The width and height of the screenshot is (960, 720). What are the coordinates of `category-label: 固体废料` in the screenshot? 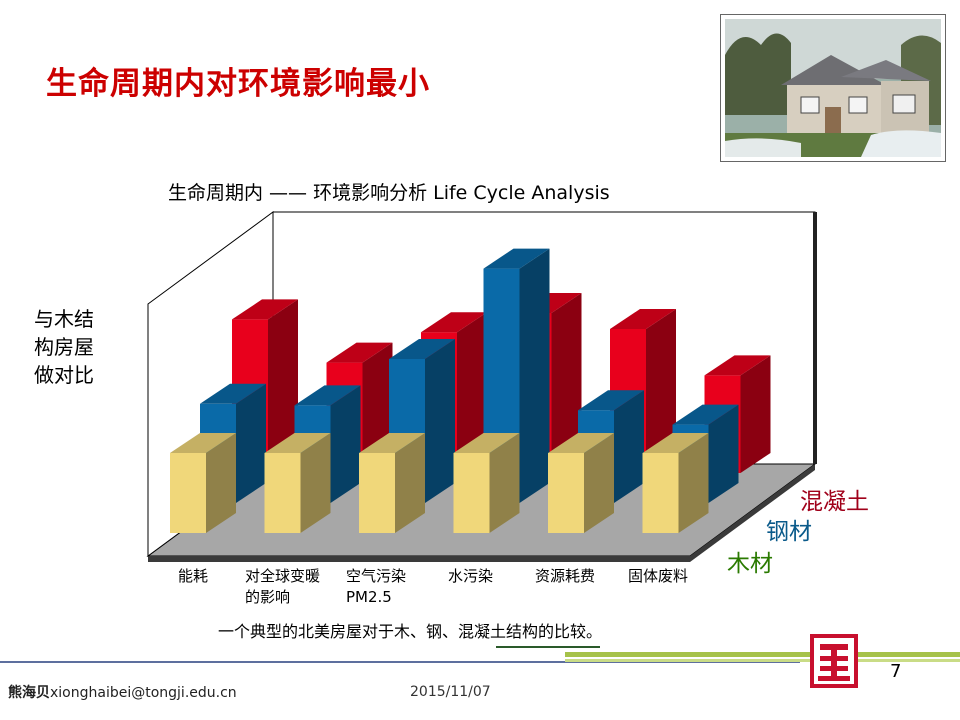 It's located at (658, 576).